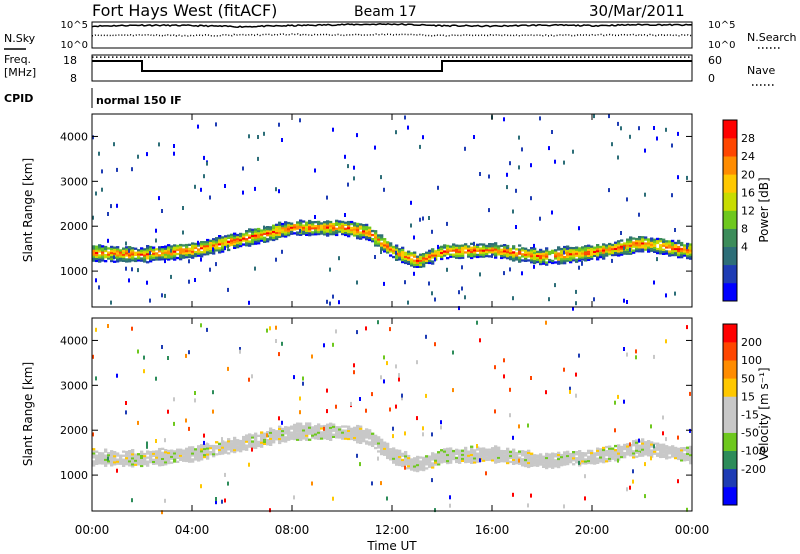  Describe the element at coordinates (20, 72) in the screenshot. I see `freq-label-line2: [MHz]` at that location.